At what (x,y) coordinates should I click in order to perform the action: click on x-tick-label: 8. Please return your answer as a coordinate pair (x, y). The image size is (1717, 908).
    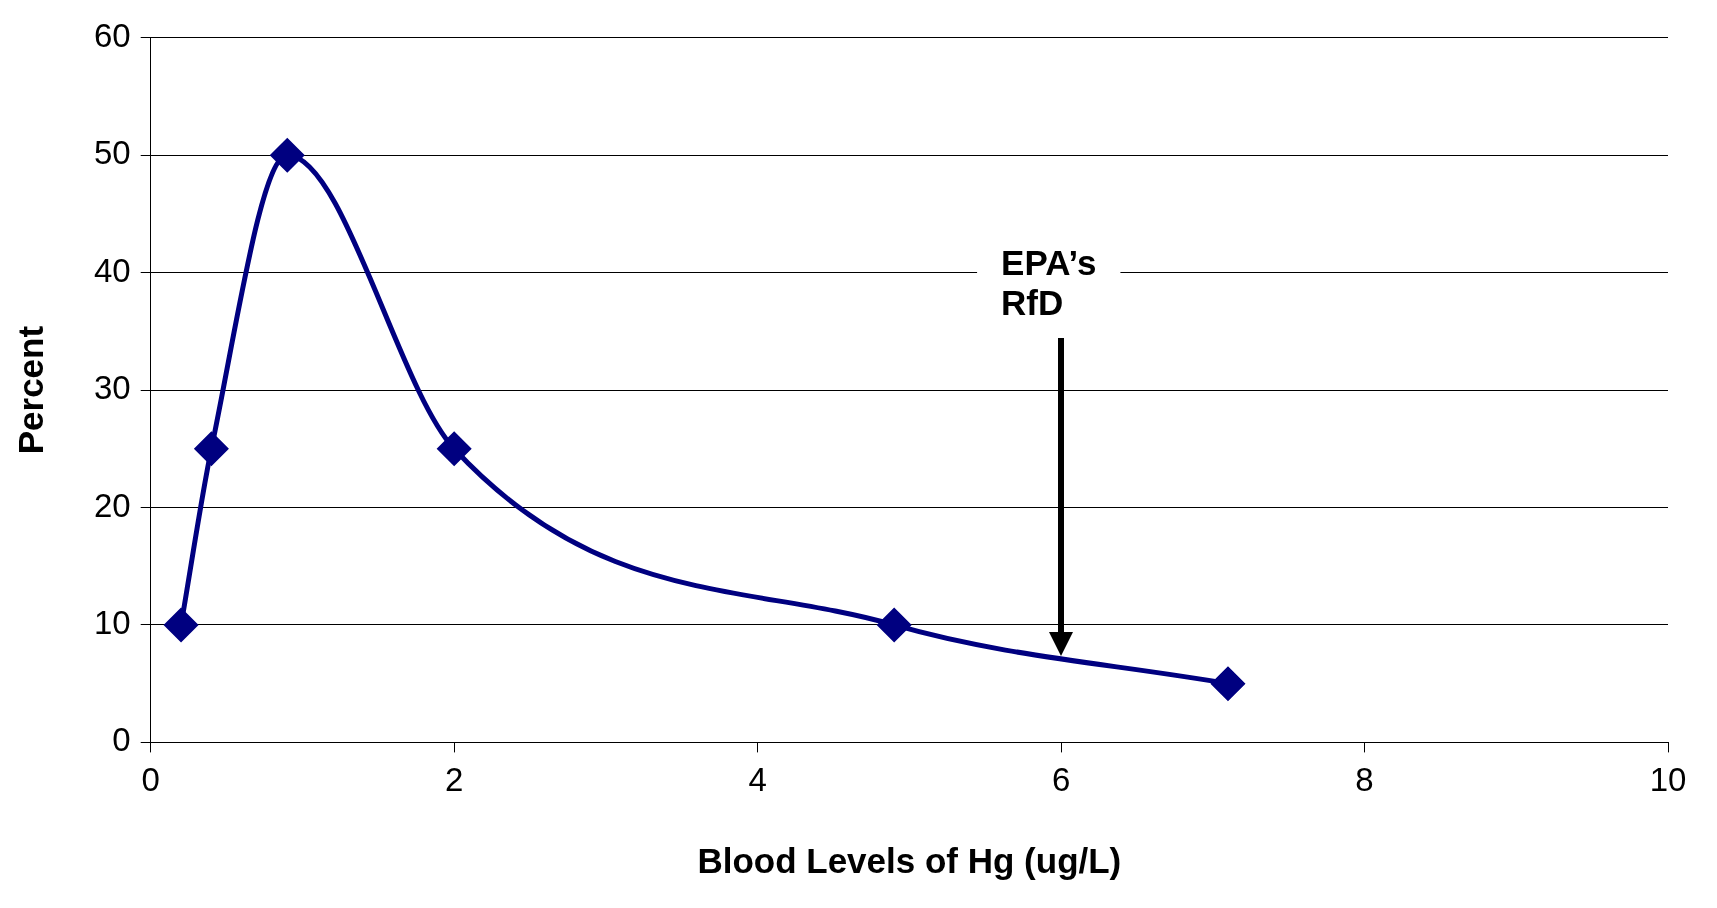
    Looking at the image, I should click on (1364, 780).